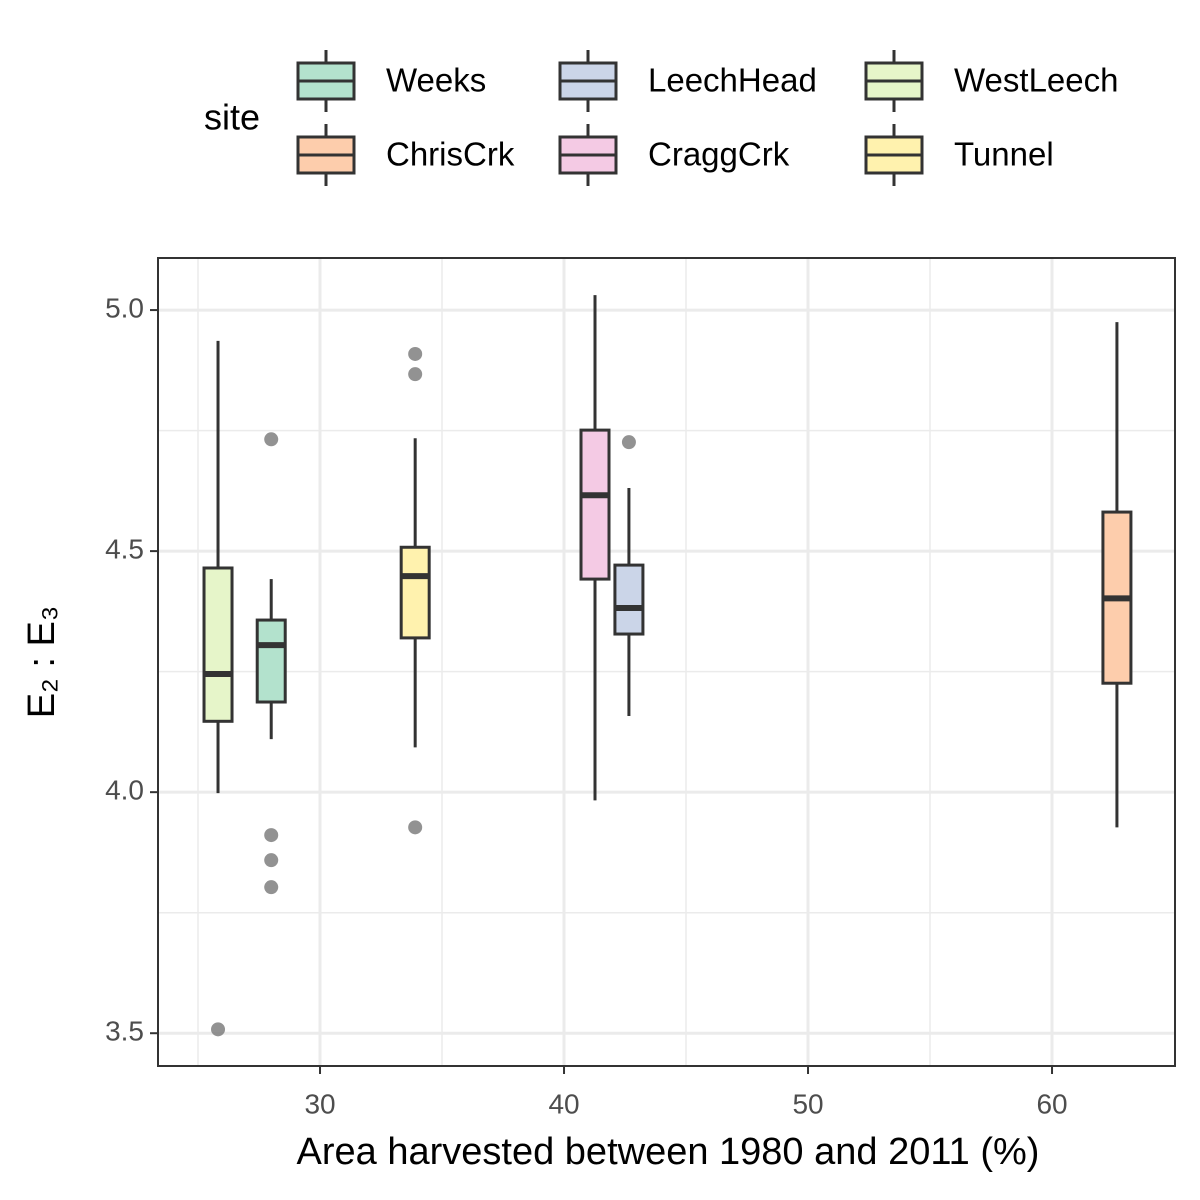  Describe the element at coordinates (436, 80) in the screenshot. I see `legend-label: Weeks` at that location.